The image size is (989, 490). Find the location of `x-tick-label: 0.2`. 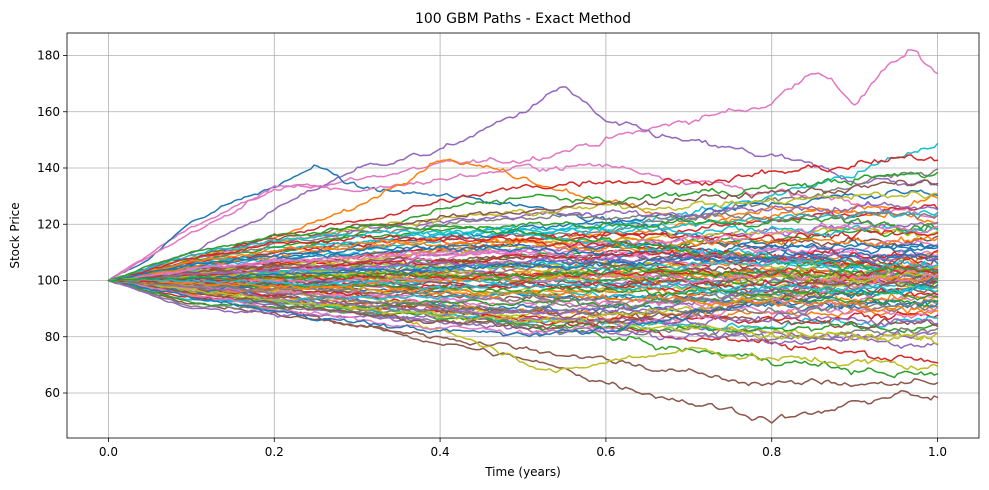

x-tick-label: 0.2 is located at coordinates (274, 452).